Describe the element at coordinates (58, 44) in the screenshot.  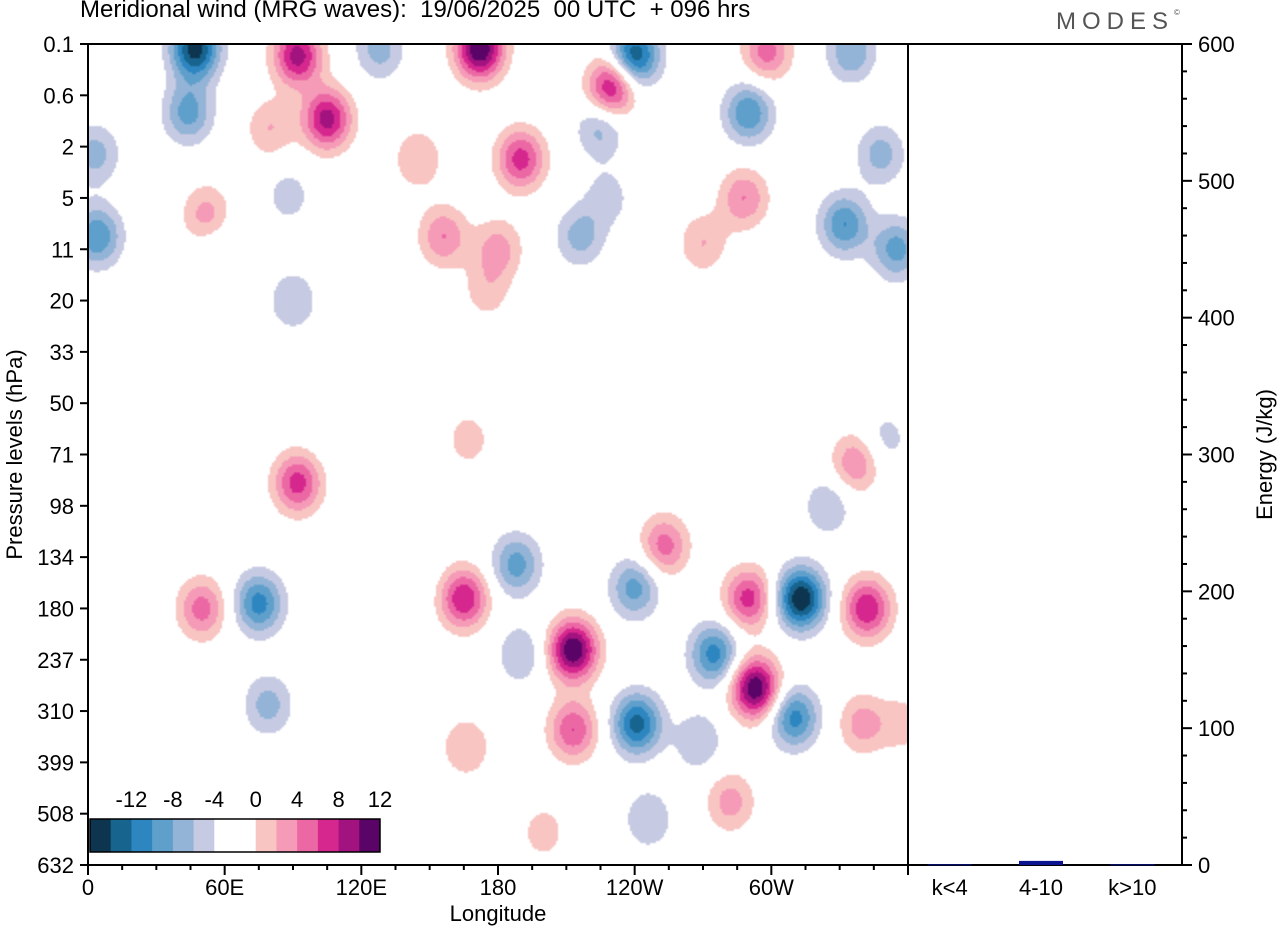
I see `y-tick-label: 0.1` at that location.